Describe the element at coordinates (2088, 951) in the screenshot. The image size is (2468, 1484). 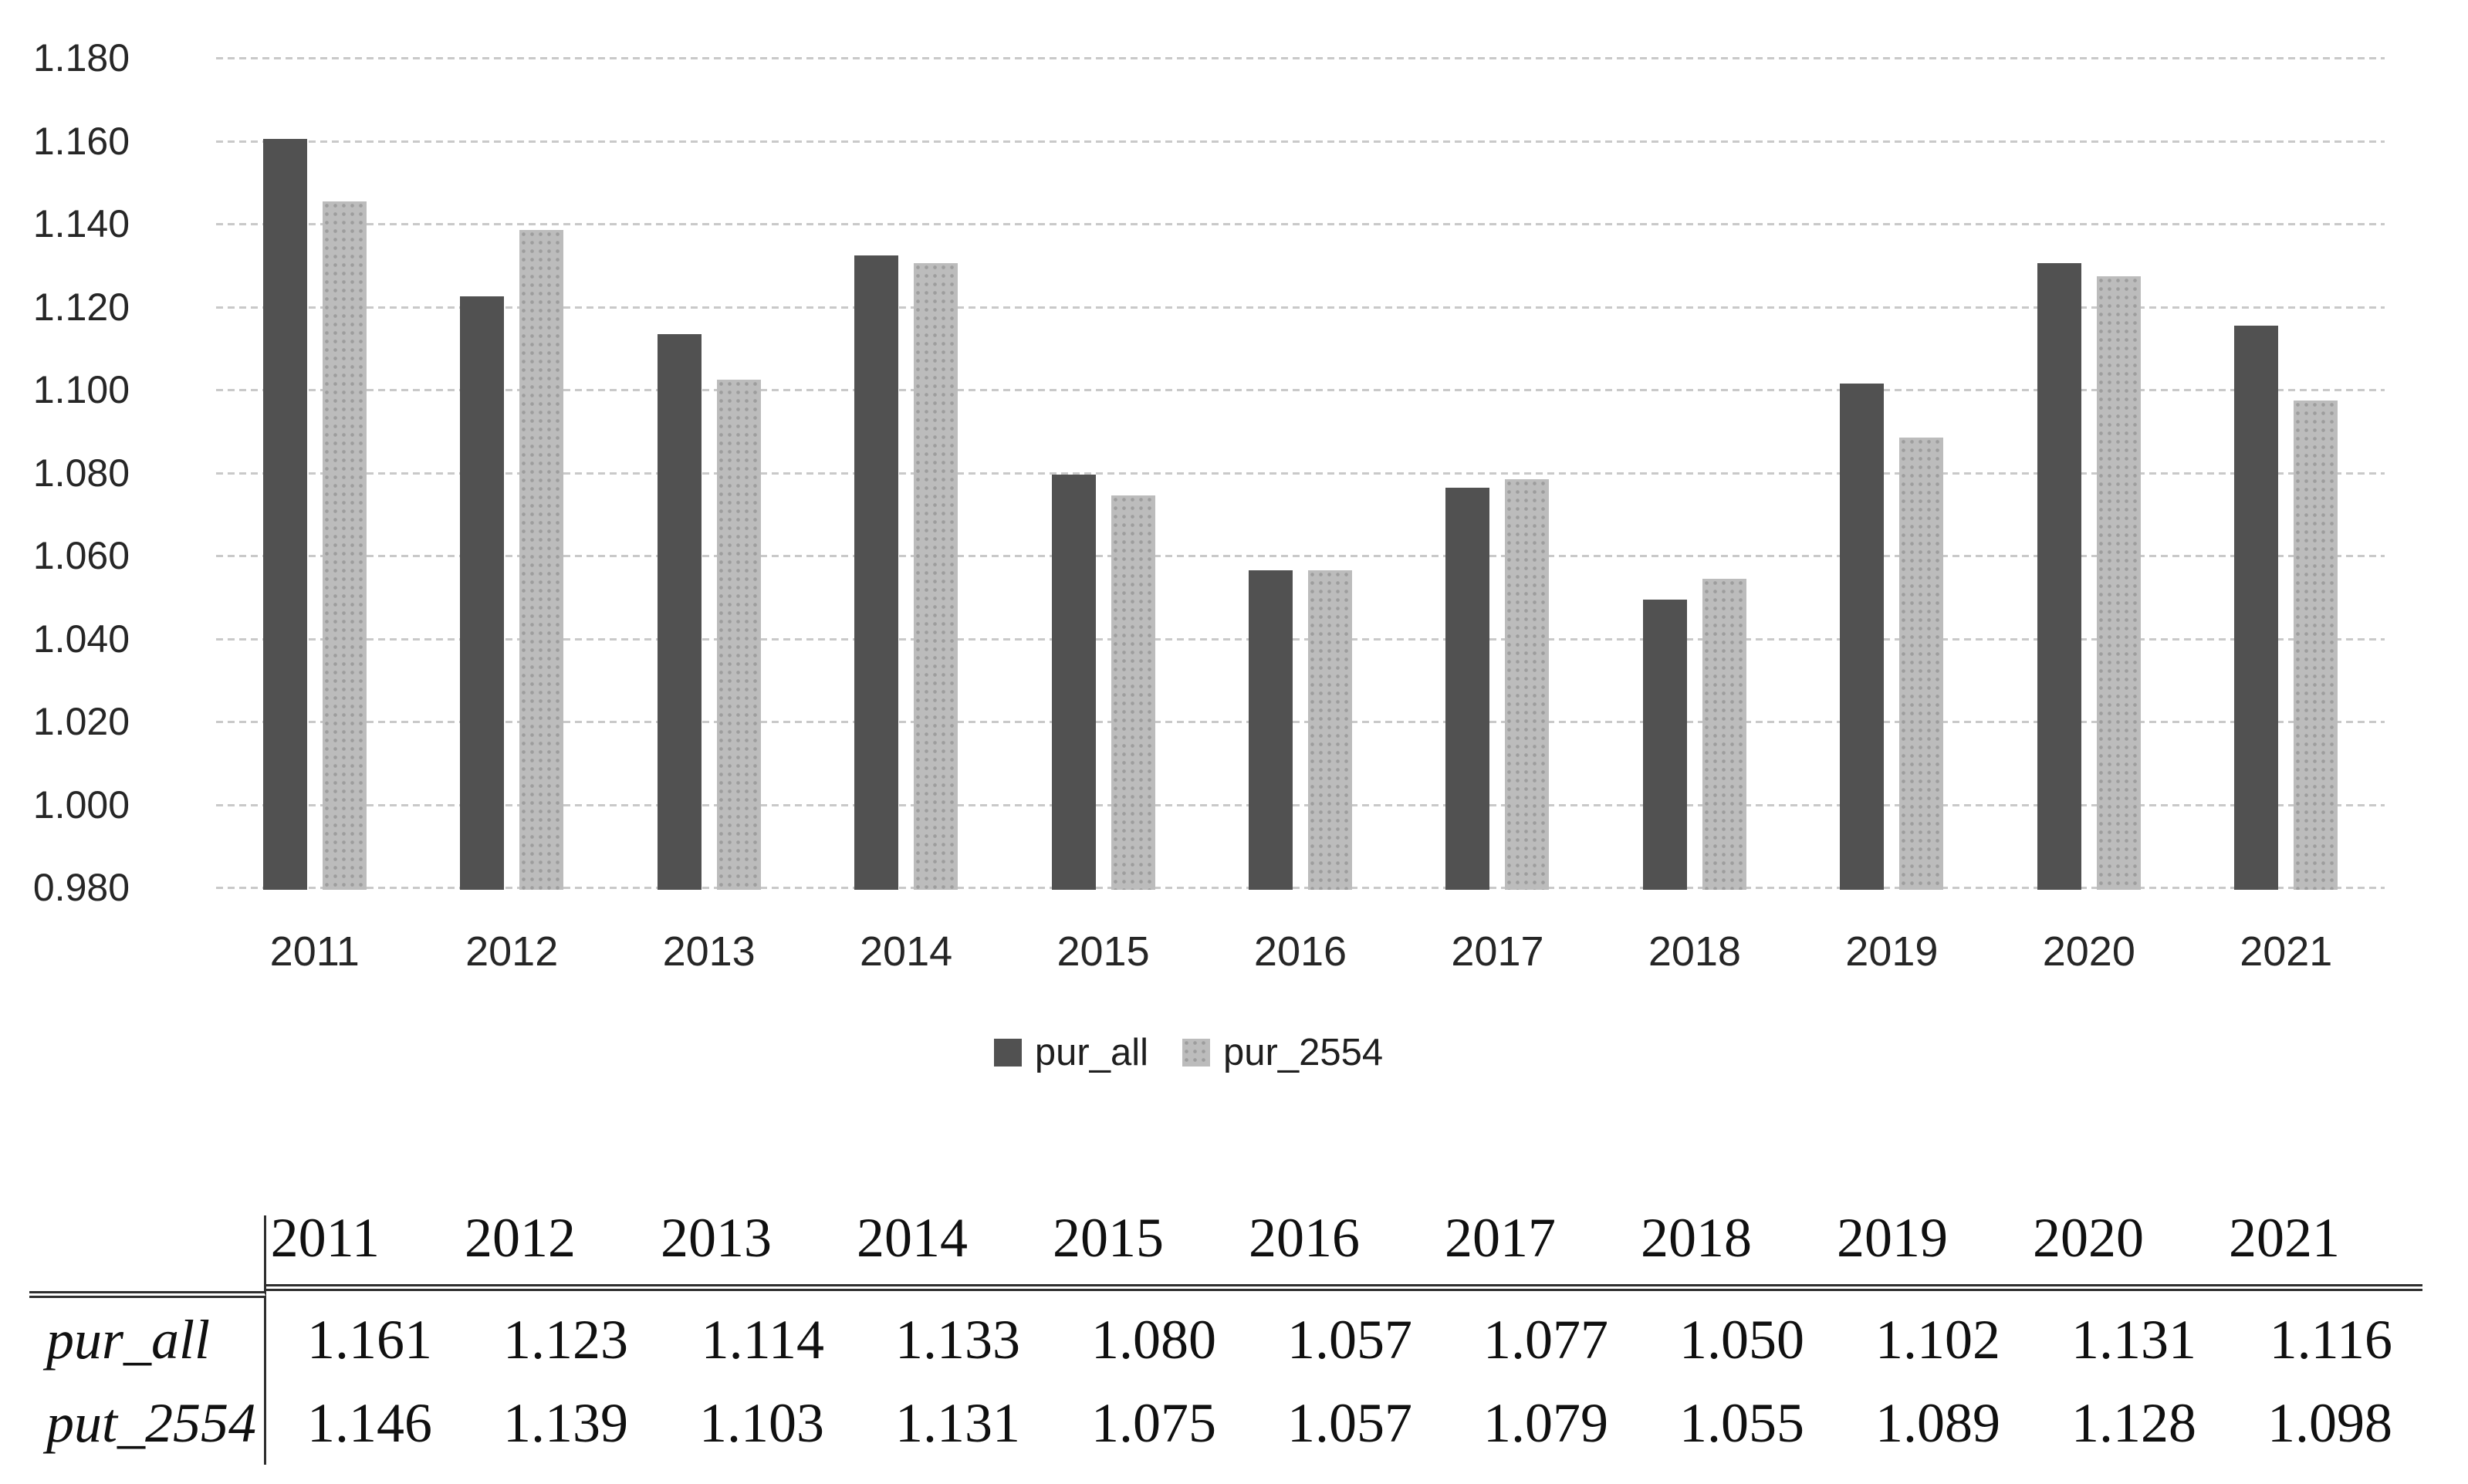
I see `x-tick-label: 2020` at that location.